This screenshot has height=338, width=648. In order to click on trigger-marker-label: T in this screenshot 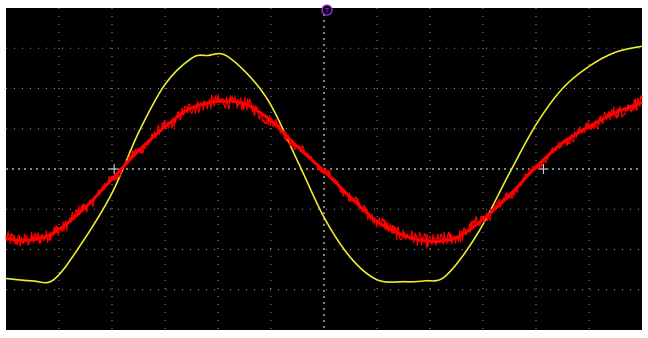, I will do `click(327, 11)`.